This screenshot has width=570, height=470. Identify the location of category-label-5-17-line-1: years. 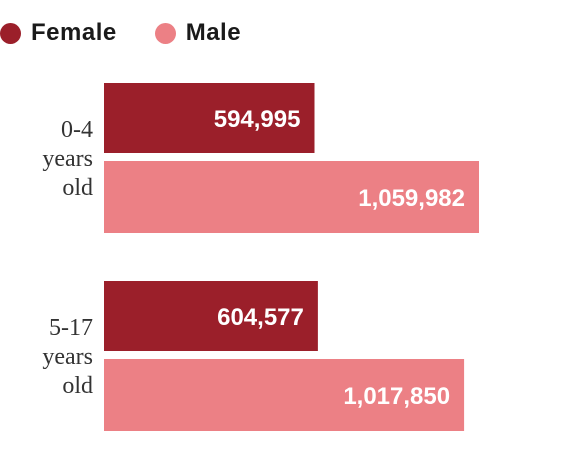
(67, 357).